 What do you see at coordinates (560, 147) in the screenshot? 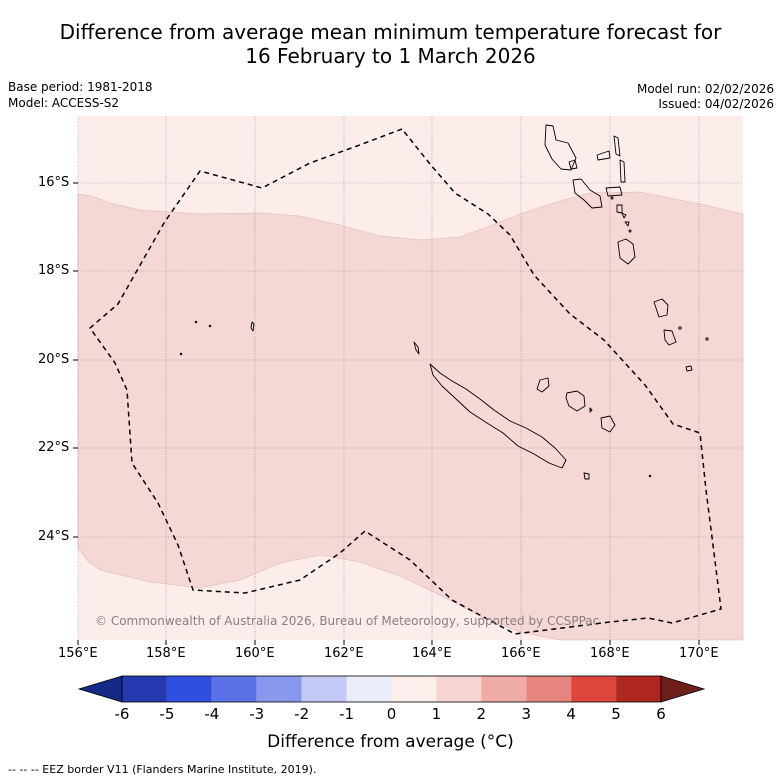
I see `espiritu-santo-island` at bounding box center [560, 147].